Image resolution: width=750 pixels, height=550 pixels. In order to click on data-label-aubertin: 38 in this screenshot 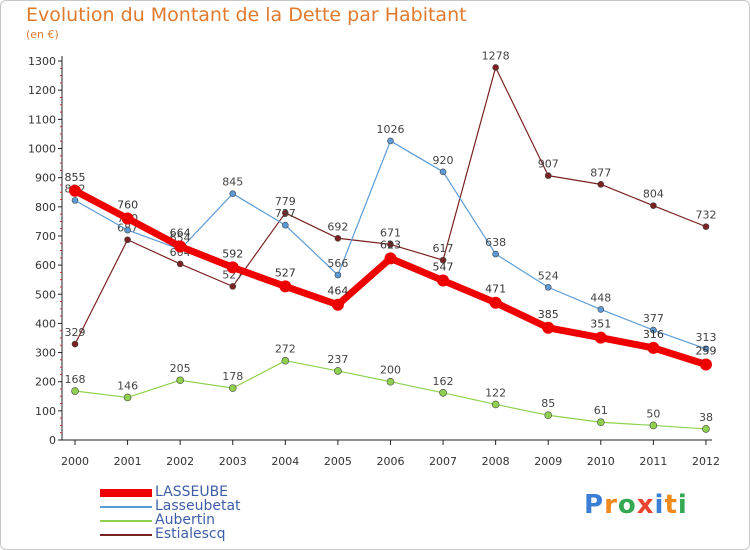, I will do `click(706, 417)`.